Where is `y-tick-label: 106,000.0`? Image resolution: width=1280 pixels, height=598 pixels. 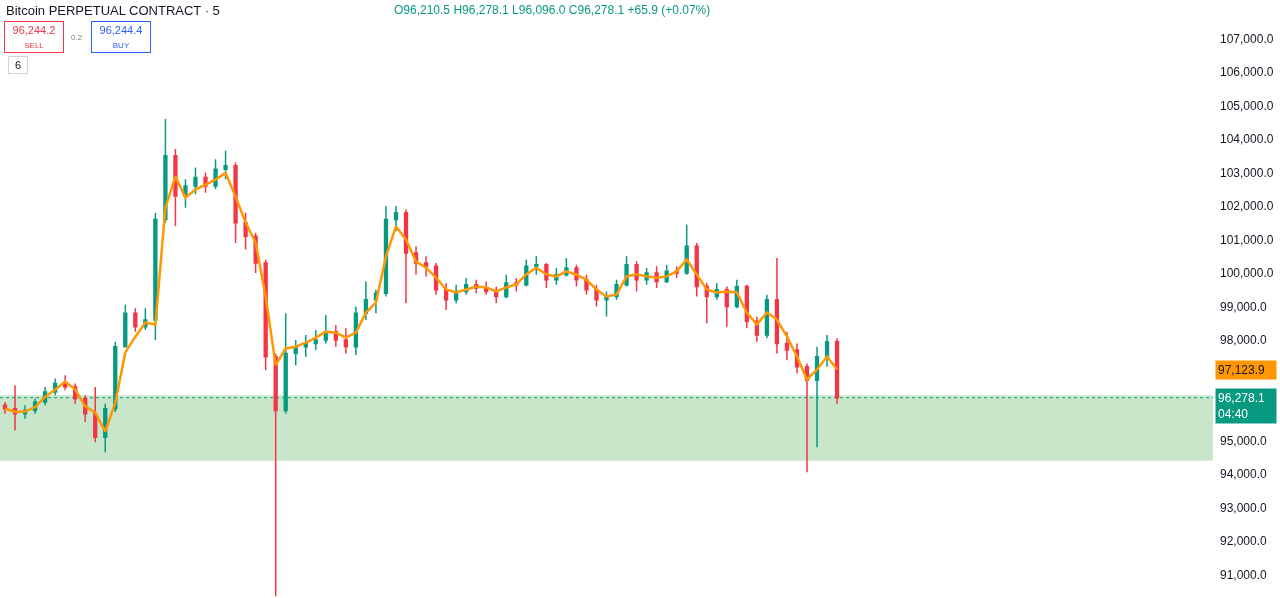 y-tick-label: 106,000.0 is located at coordinates (1247, 72).